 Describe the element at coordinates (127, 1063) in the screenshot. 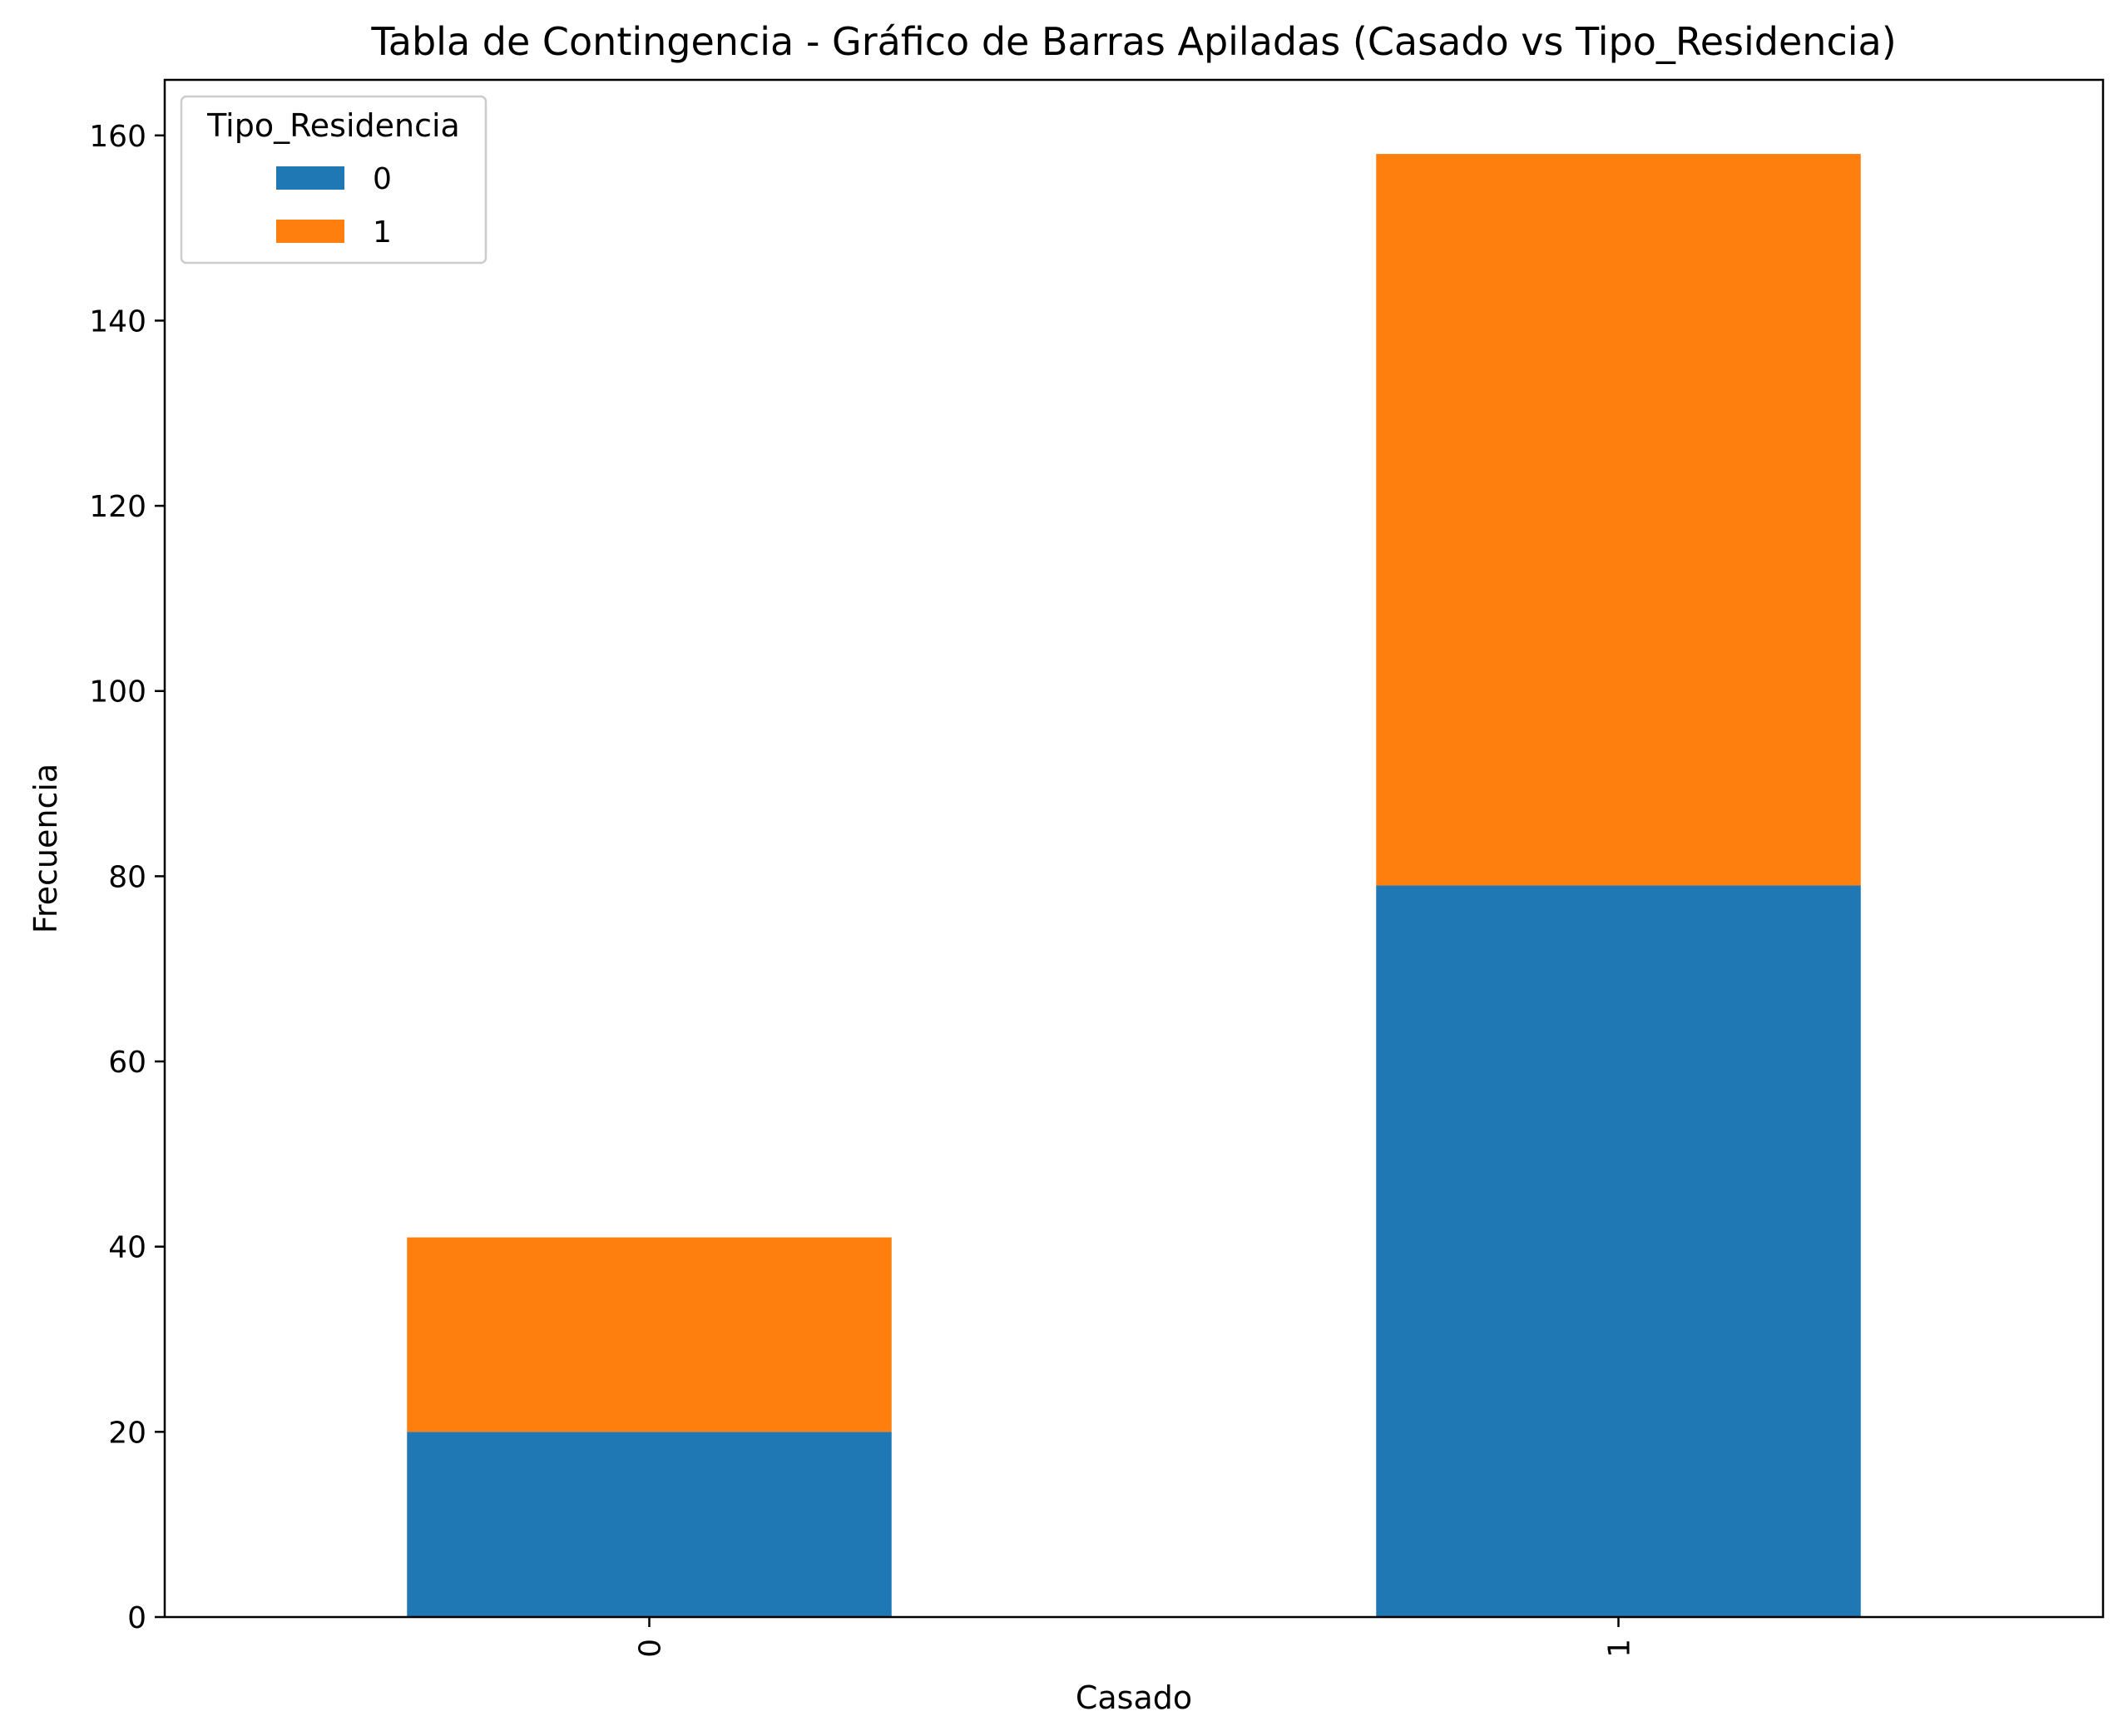

I see `y-tick-label: 60` at that location.